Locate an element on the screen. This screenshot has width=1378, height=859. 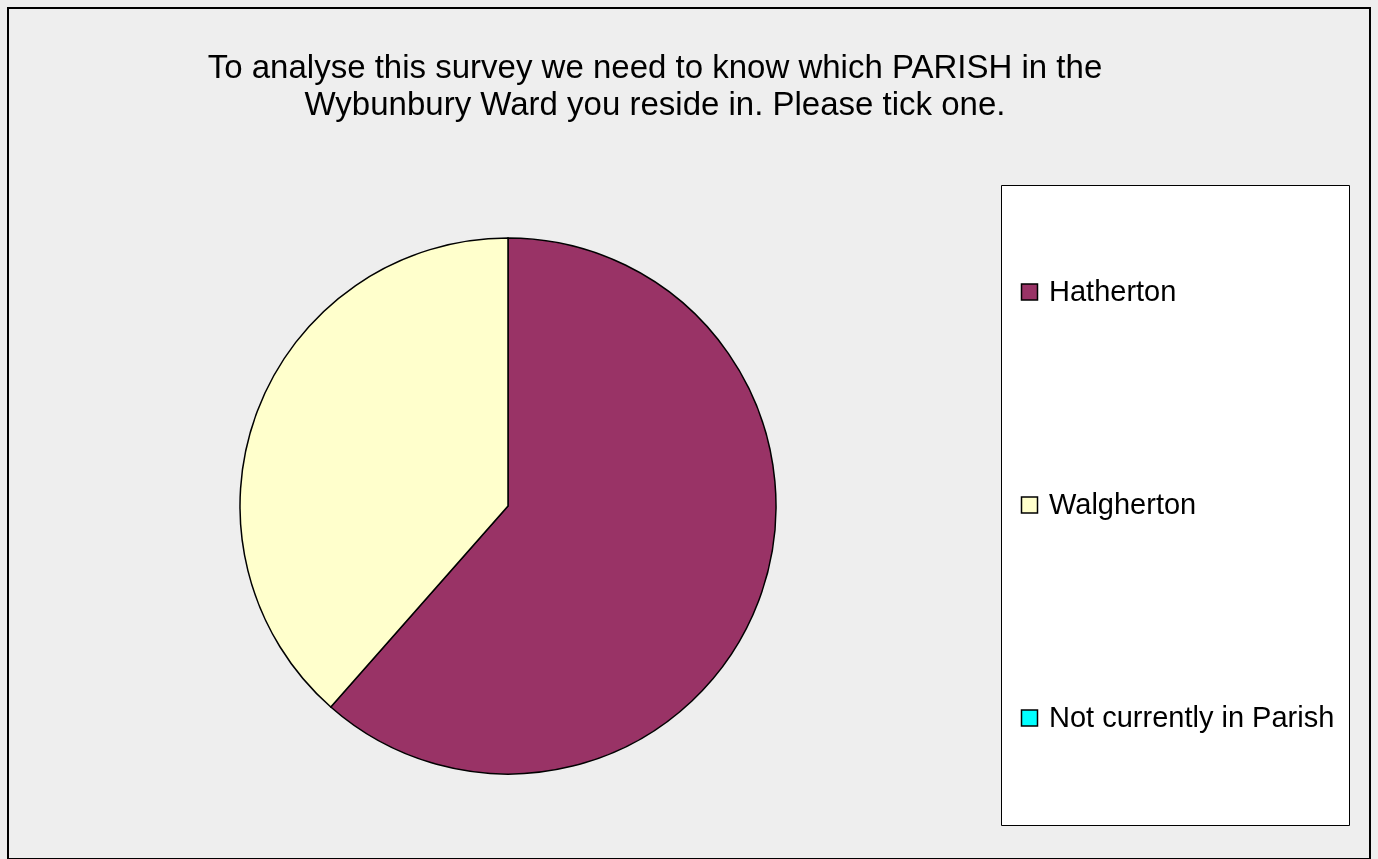
legend-label: Walgherton is located at coordinates (1123, 504).